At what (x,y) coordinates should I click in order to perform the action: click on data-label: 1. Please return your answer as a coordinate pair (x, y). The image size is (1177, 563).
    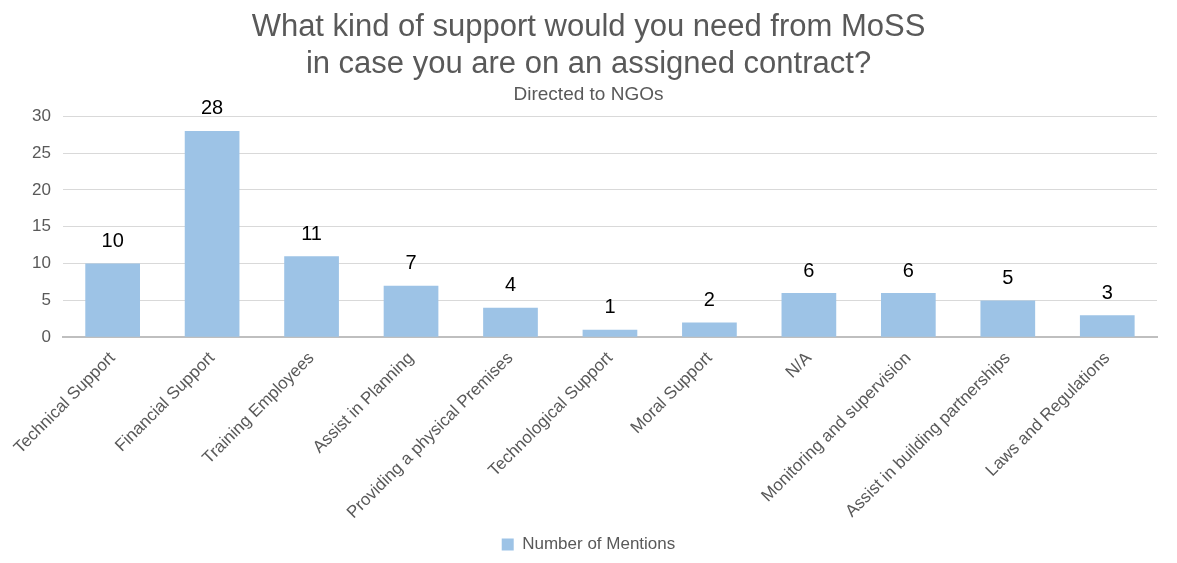
    Looking at the image, I should click on (610, 306).